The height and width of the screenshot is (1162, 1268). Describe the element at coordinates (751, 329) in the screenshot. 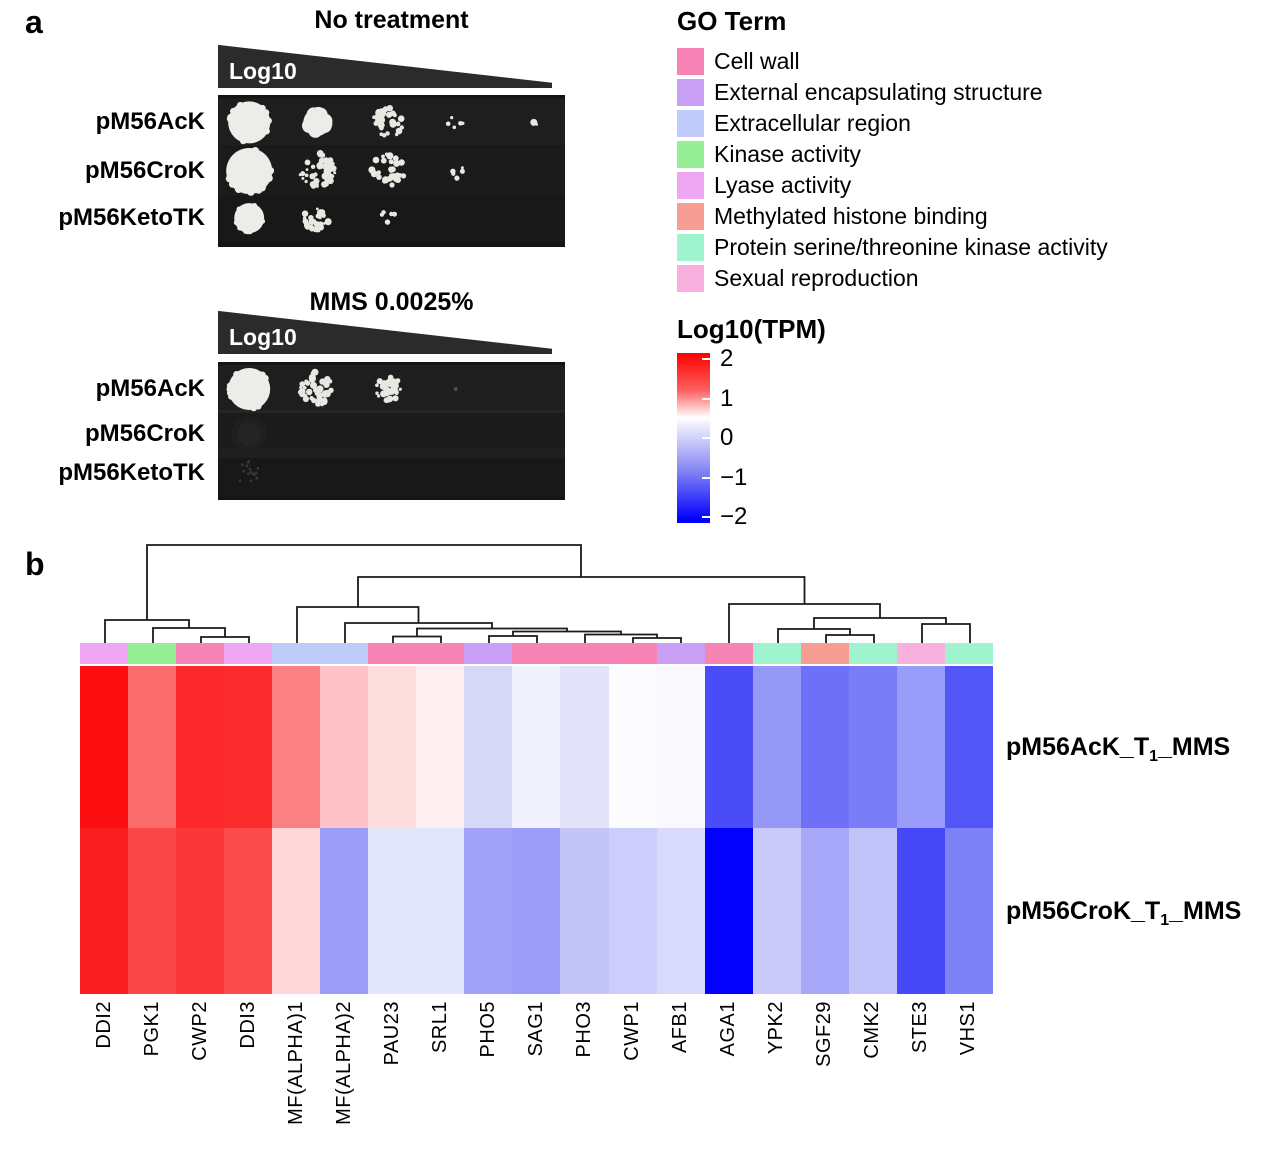

I see `colorbar-title: Log10(TPM)` at that location.